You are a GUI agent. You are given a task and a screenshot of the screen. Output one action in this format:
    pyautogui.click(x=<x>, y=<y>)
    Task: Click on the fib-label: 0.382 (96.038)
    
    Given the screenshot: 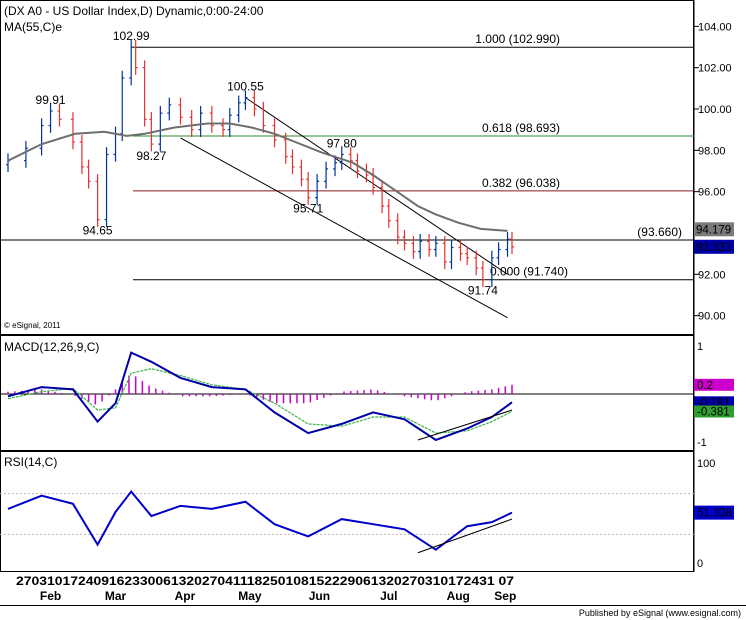 What is the action you would take?
    pyautogui.click(x=521, y=183)
    